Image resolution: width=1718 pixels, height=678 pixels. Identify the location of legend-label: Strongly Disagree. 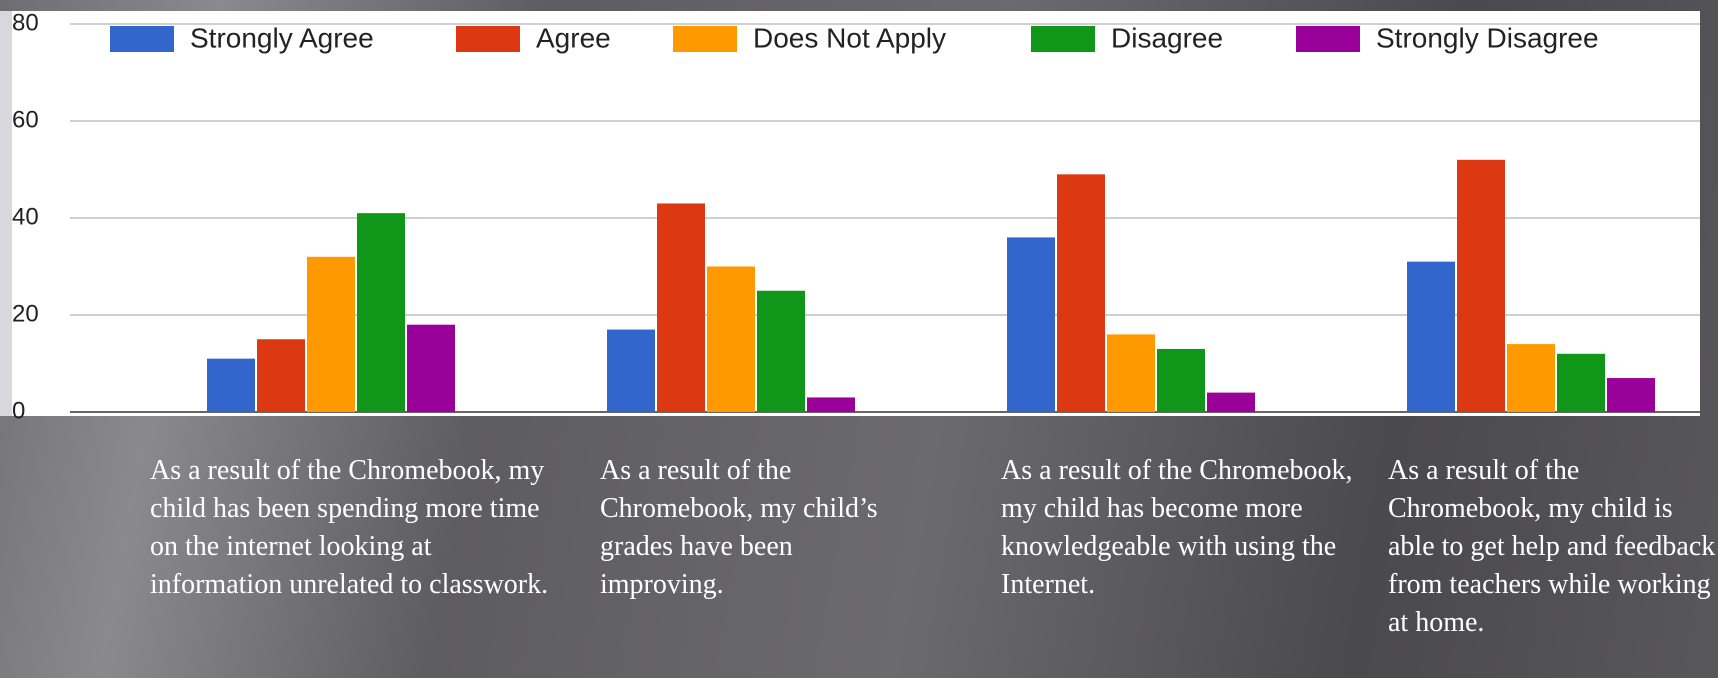
(1487, 37).